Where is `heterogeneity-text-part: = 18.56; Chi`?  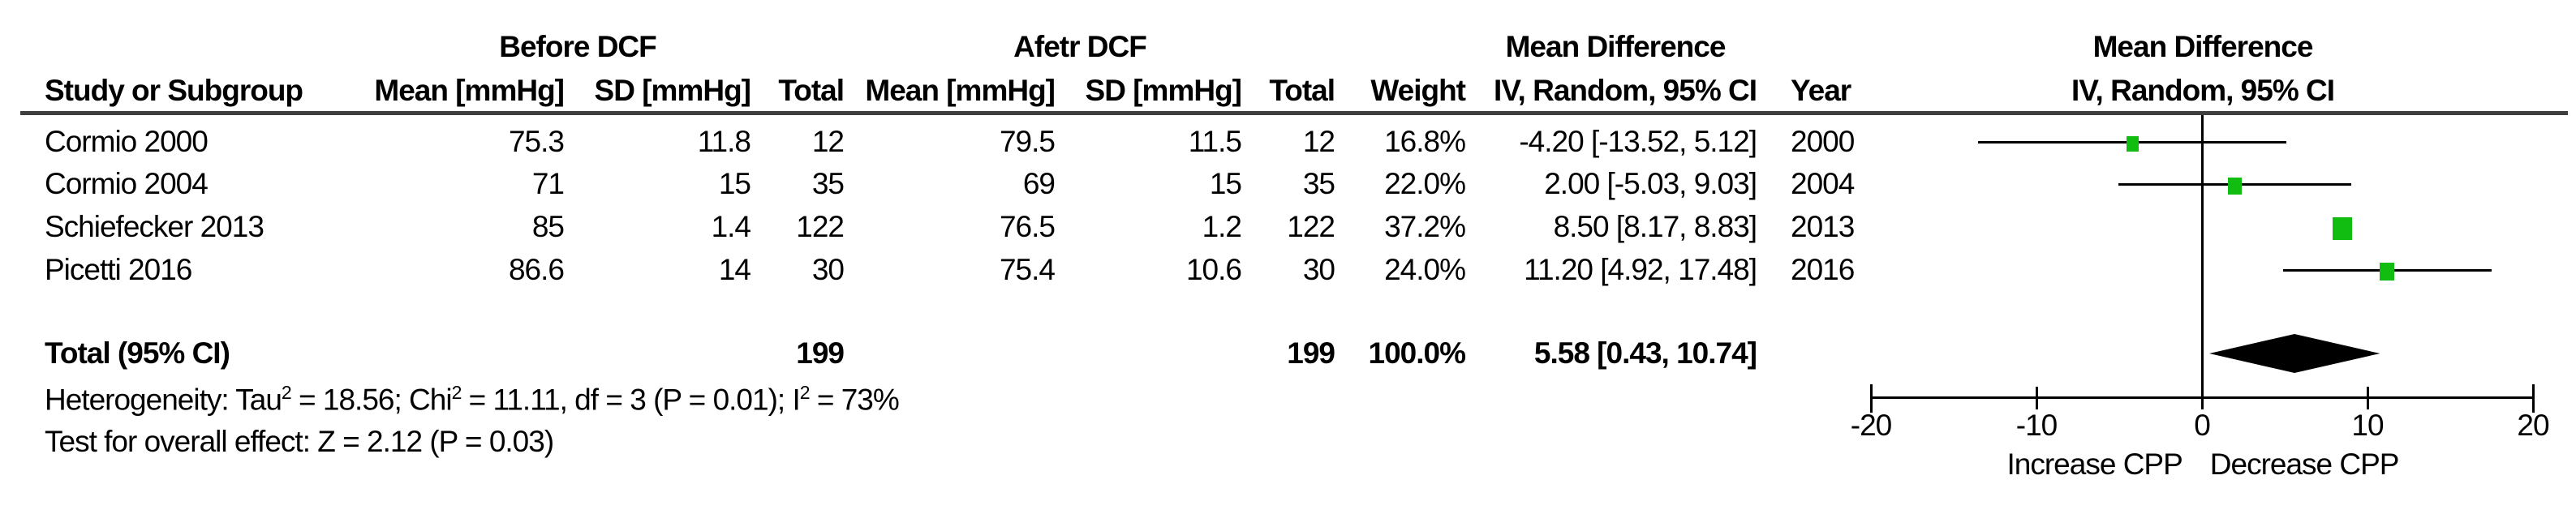 heterogeneity-text-part: = 18.56; Chi is located at coordinates (371, 400).